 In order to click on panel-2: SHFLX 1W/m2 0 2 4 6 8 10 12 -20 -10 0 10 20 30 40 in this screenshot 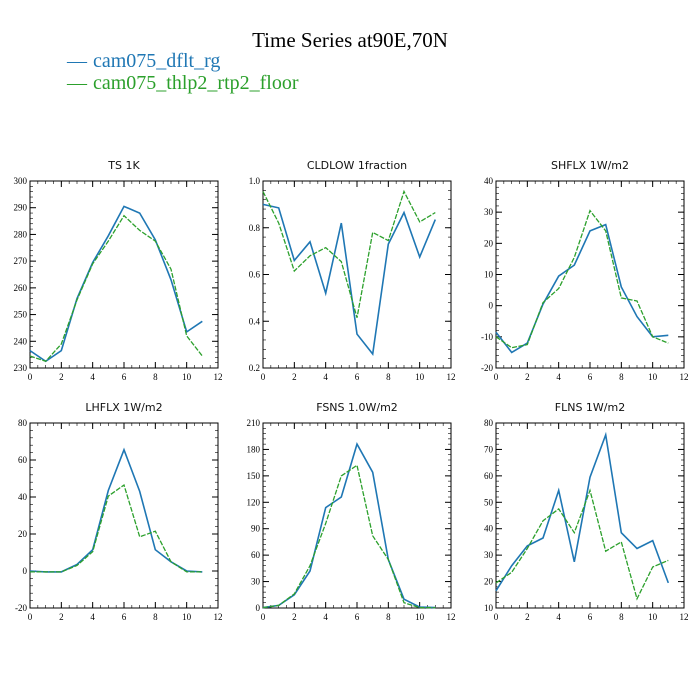, I will do `click(585, 270)`.